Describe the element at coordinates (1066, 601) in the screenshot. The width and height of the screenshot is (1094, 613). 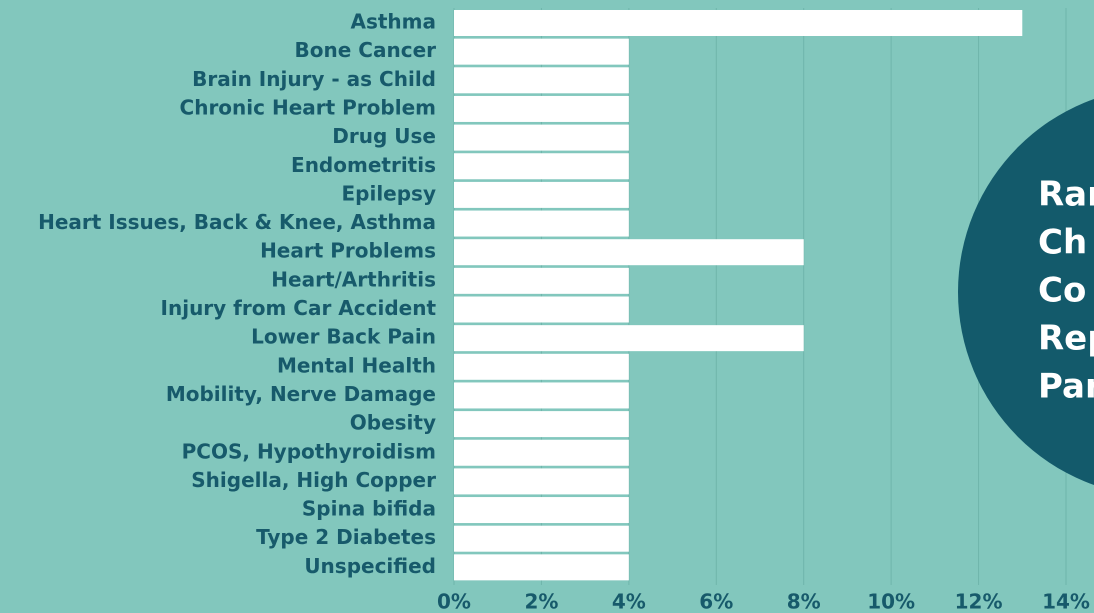
I see `x-tick-label: 14%` at that location.